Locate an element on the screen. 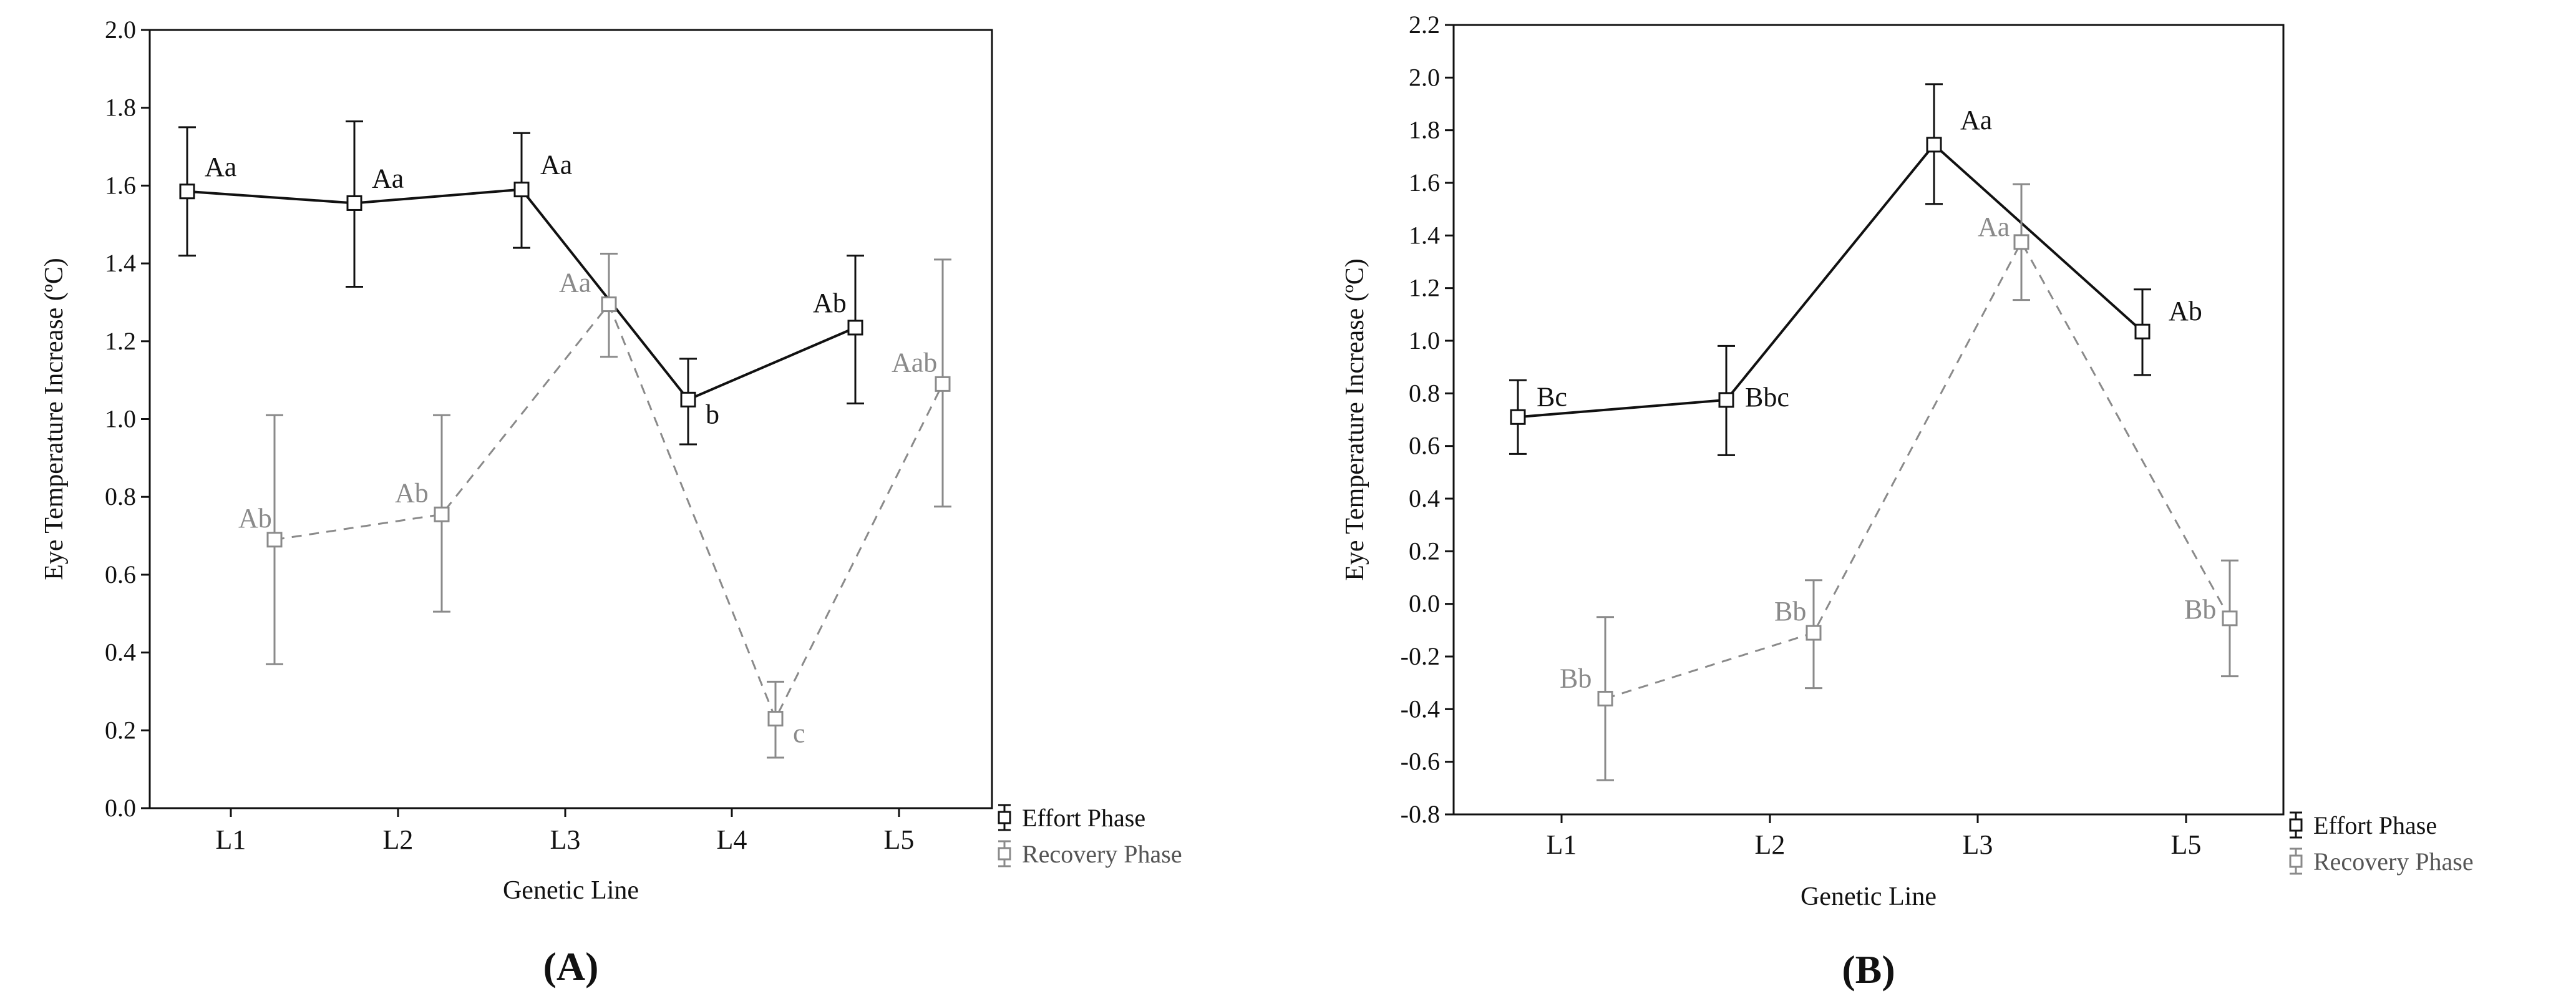  x-tick-label: L4 is located at coordinates (732, 839).